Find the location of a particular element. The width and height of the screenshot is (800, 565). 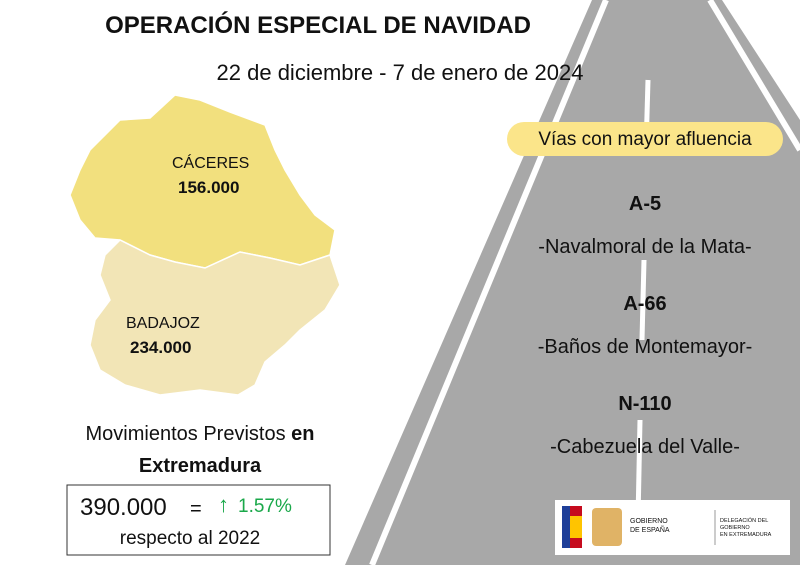

note: respecto al 2022 is located at coordinates (190, 538).